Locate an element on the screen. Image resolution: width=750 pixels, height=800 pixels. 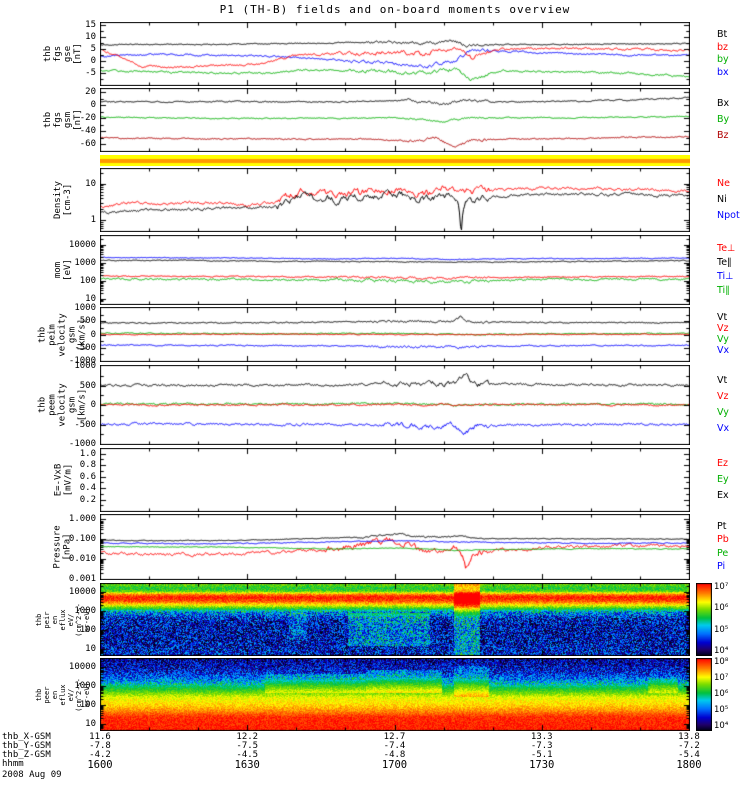
y-tick-label: 500 is located at coordinates (87, 321).